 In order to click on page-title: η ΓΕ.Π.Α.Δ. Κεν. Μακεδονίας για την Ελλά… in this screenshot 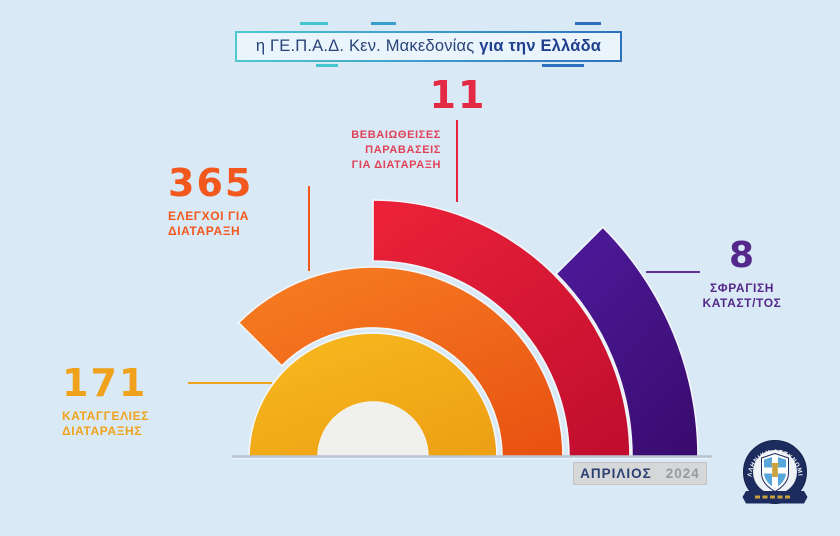, I will do `click(428, 46)`.